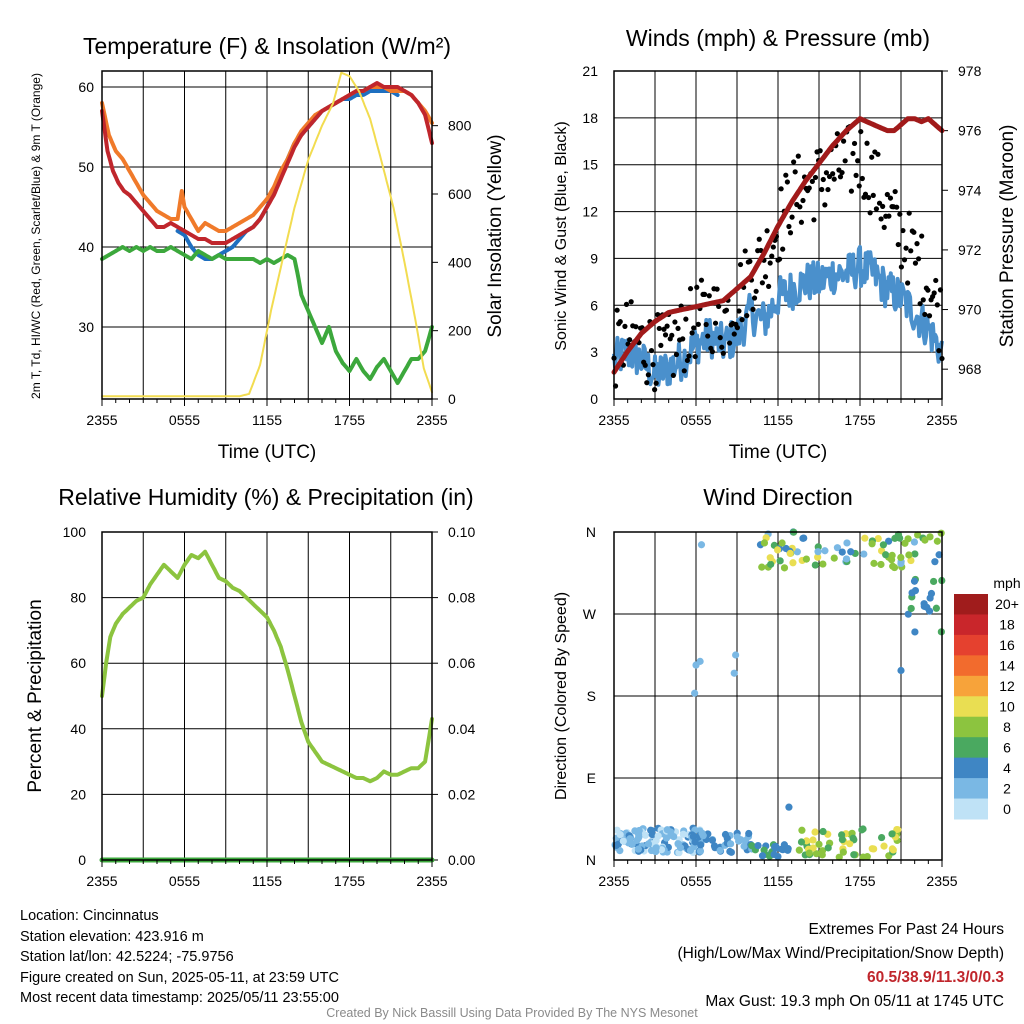 The image size is (1024, 1024). Describe the element at coordinates (267, 420) in the screenshot. I see `temp-x-tick-label: 1155` at that location.